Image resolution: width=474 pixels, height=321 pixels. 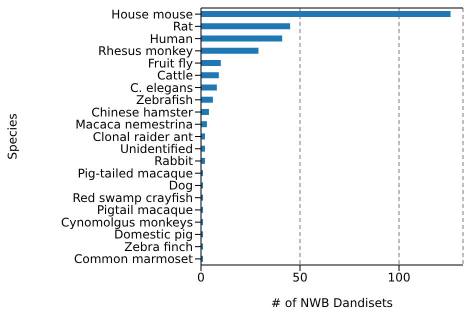 I want to click on x-tick-label: 50, so click(x=300, y=277).